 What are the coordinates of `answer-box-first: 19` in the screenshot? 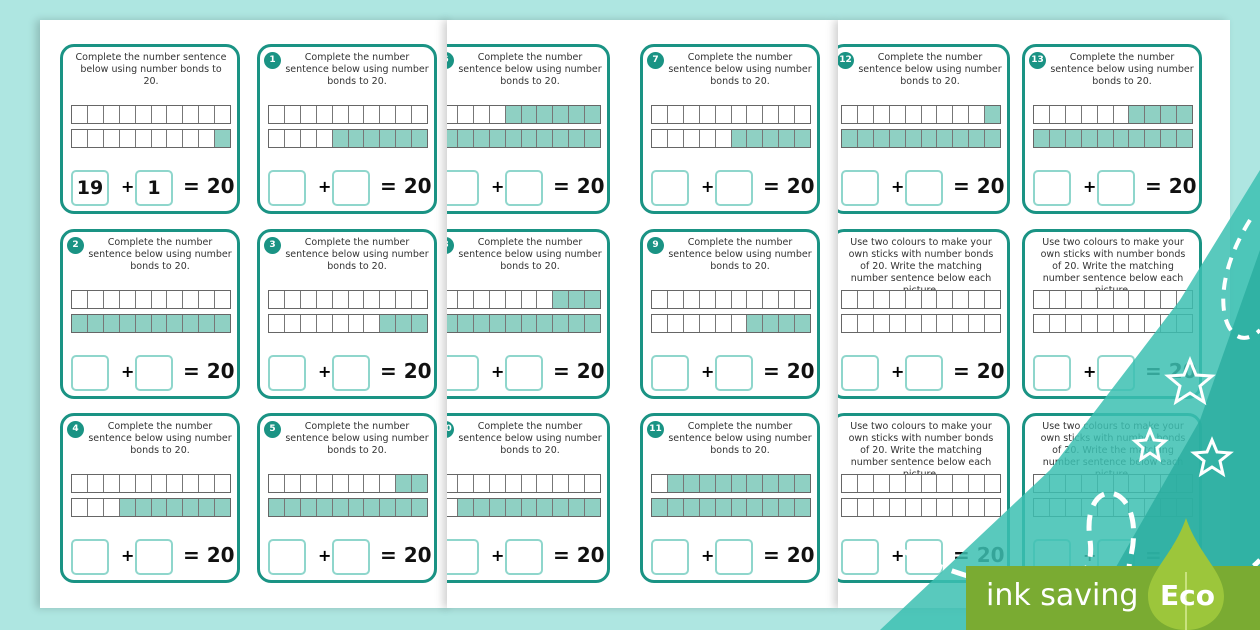 It's located at (90, 188).